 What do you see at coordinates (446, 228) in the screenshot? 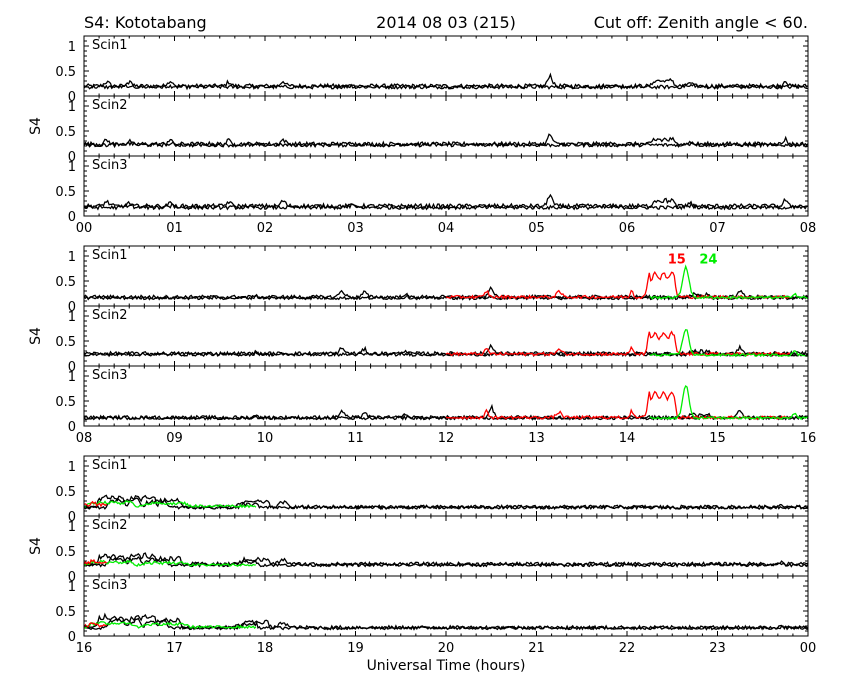
I see `x-tick-label: 04` at bounding box center [446, 228].